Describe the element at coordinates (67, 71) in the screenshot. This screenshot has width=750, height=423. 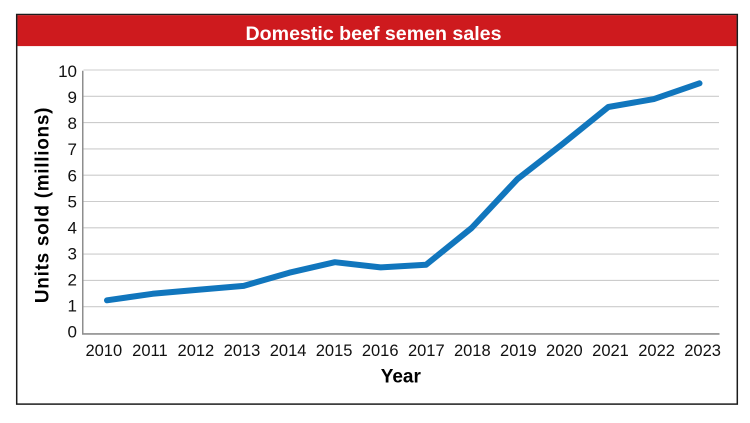
I see `svg-text: 10` at that location.